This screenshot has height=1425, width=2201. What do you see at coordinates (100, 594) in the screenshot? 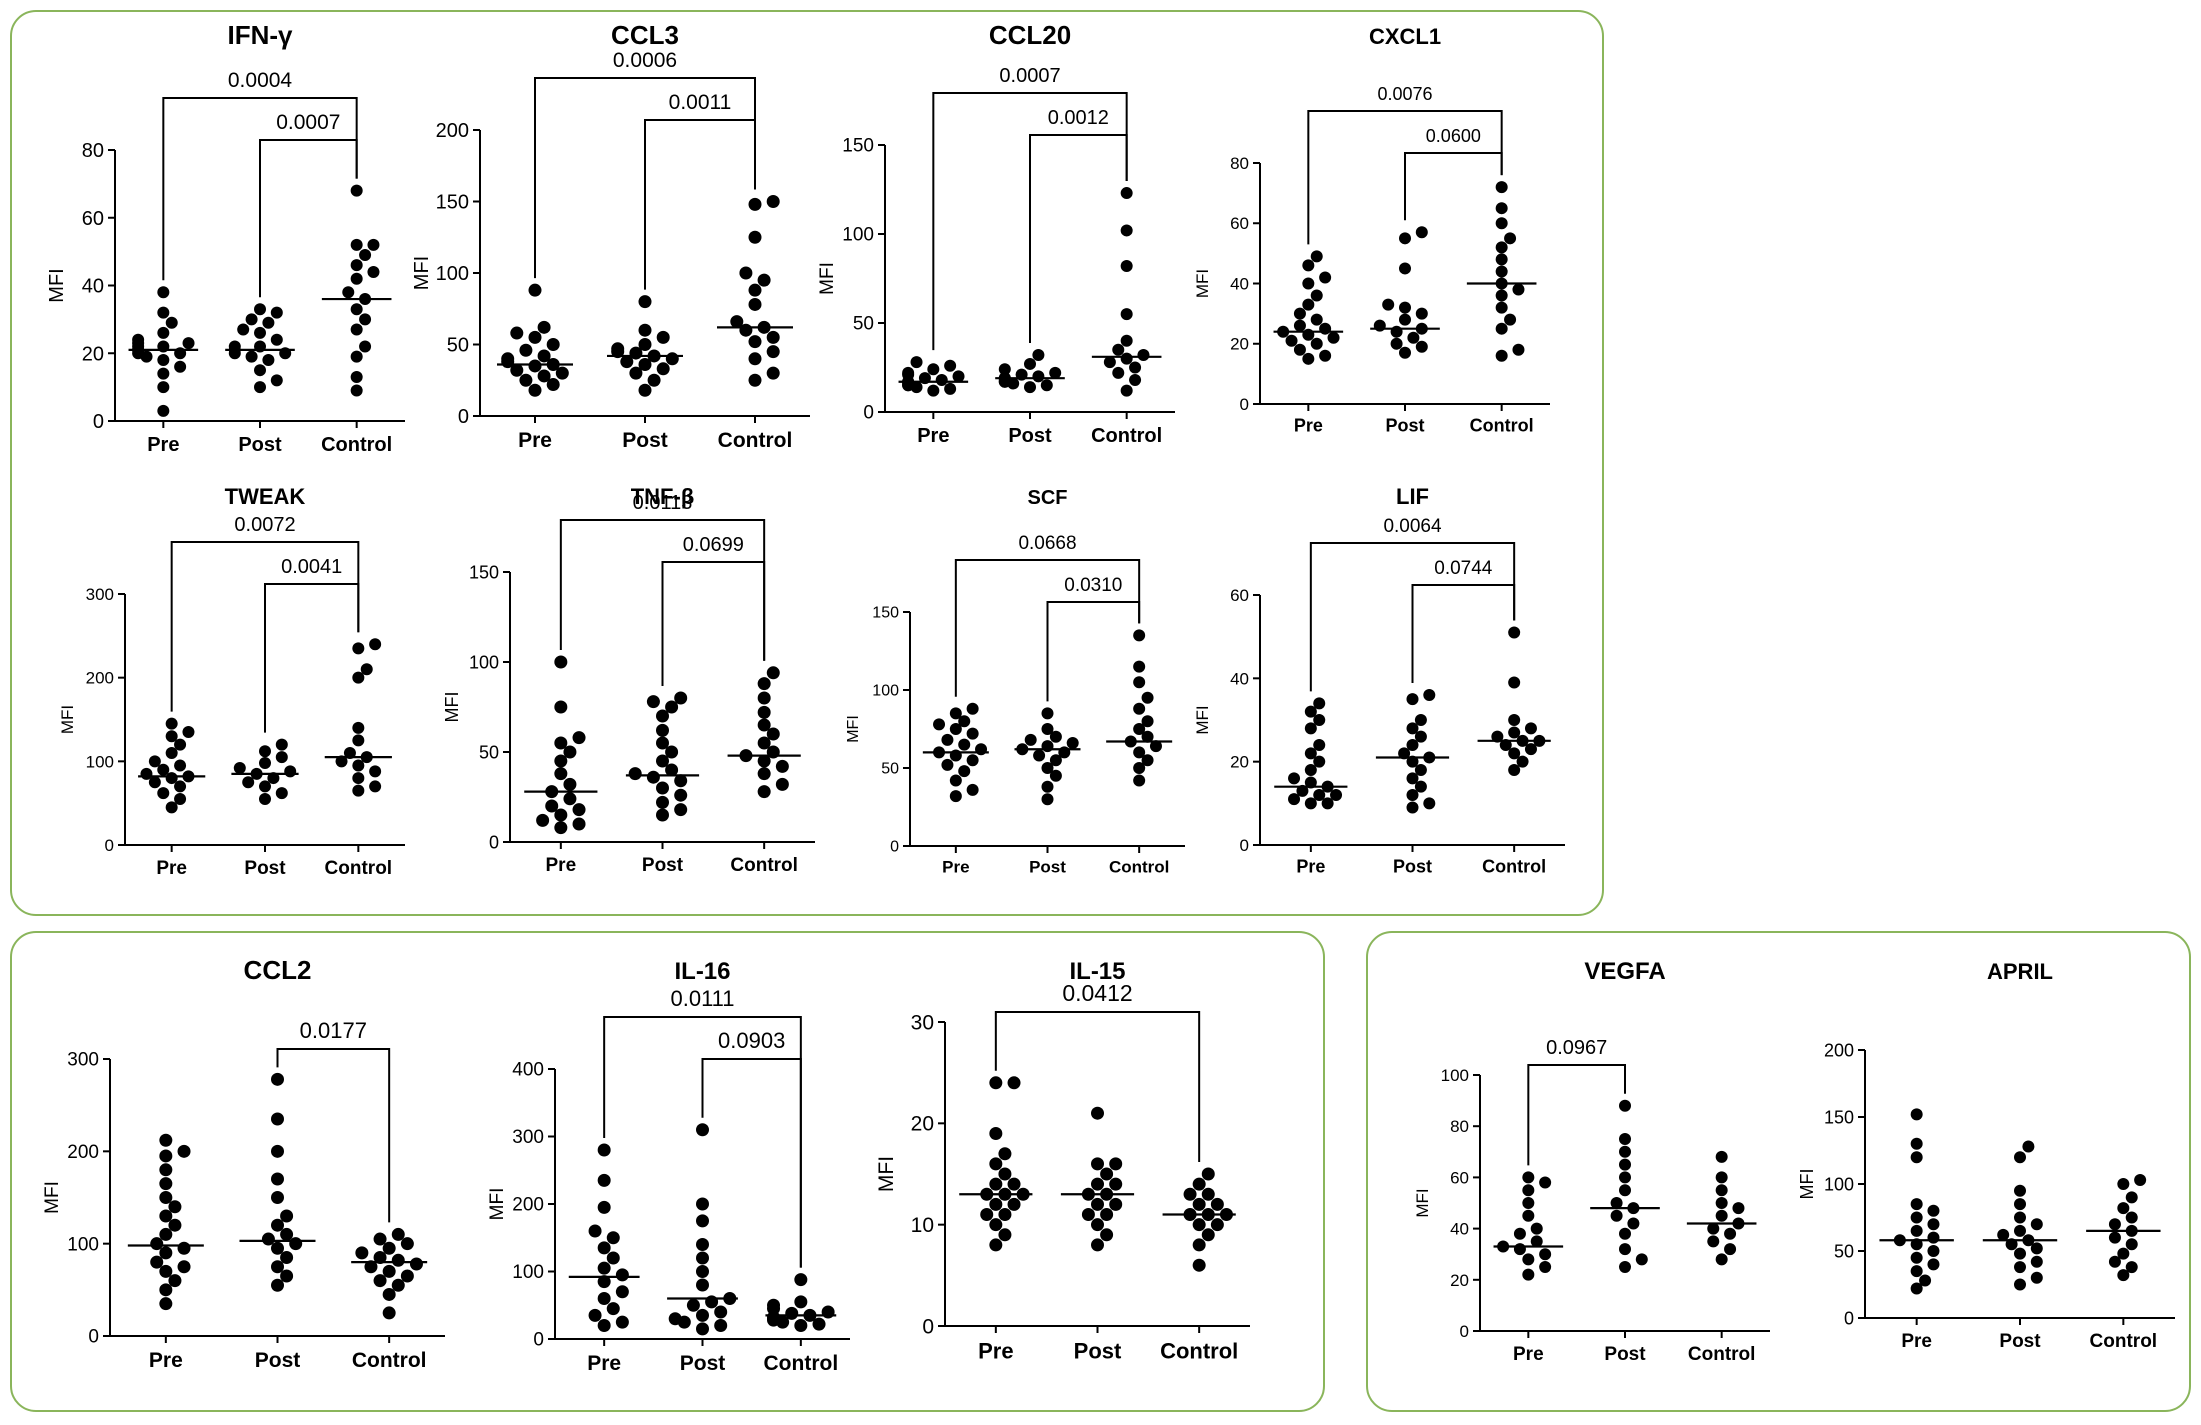
I see `y-tick-label: 300` at bounding box center [100, 594].